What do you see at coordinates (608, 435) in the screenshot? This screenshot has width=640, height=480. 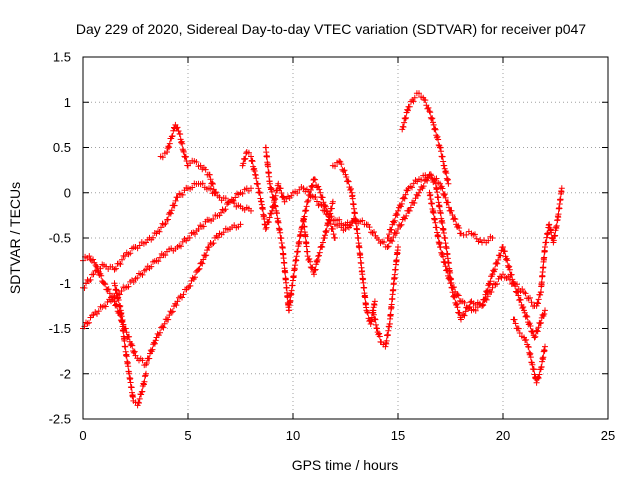 I see `x-tick-label: 25` at bounding box center [608, 435].